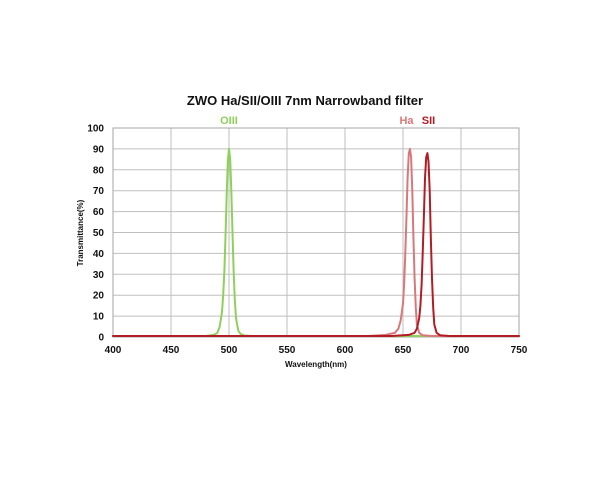  What do you see at coordinates (229, 121) in the screenshot?
I see `series-label-oiii: OIII` at bounding box center [229, 121].